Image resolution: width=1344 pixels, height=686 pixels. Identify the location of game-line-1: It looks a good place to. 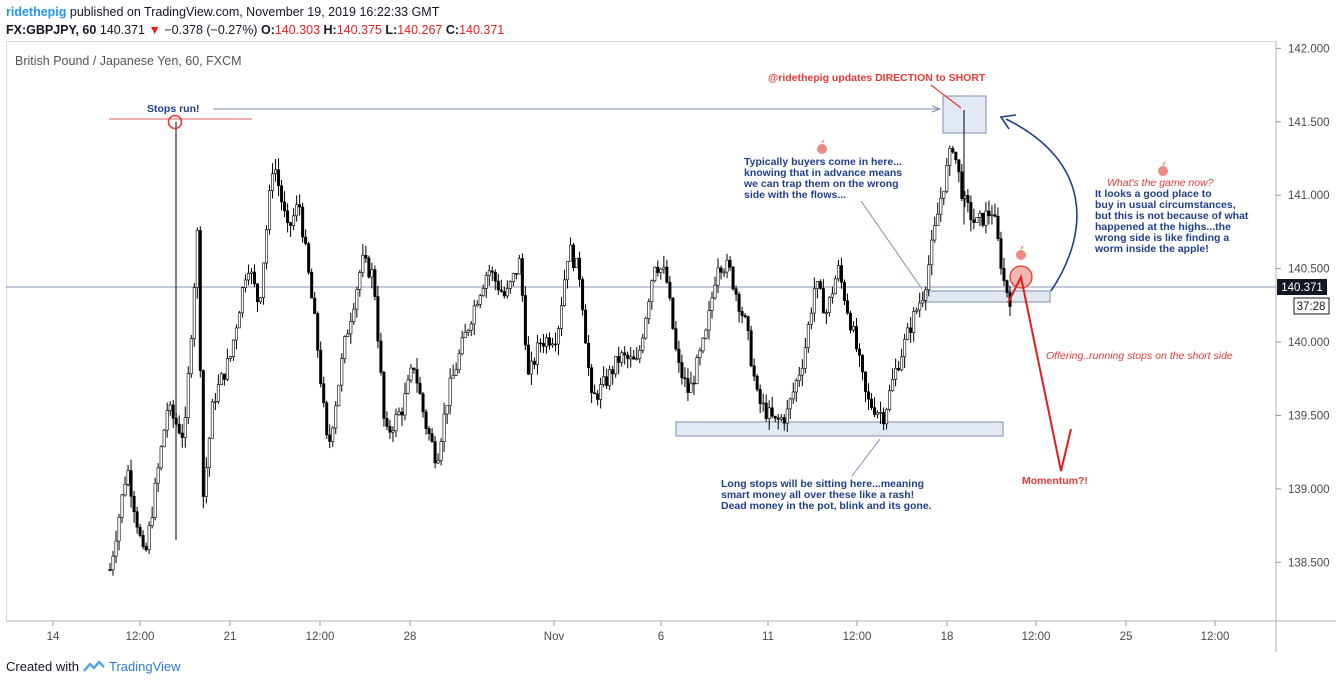
(1153, 194).